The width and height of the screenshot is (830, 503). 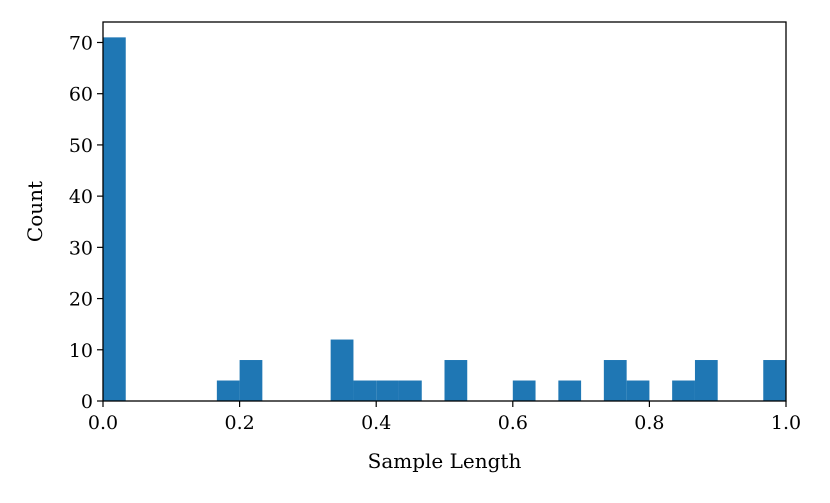 I want to click on y-tick-label: 10, so click(x=81, y=351).